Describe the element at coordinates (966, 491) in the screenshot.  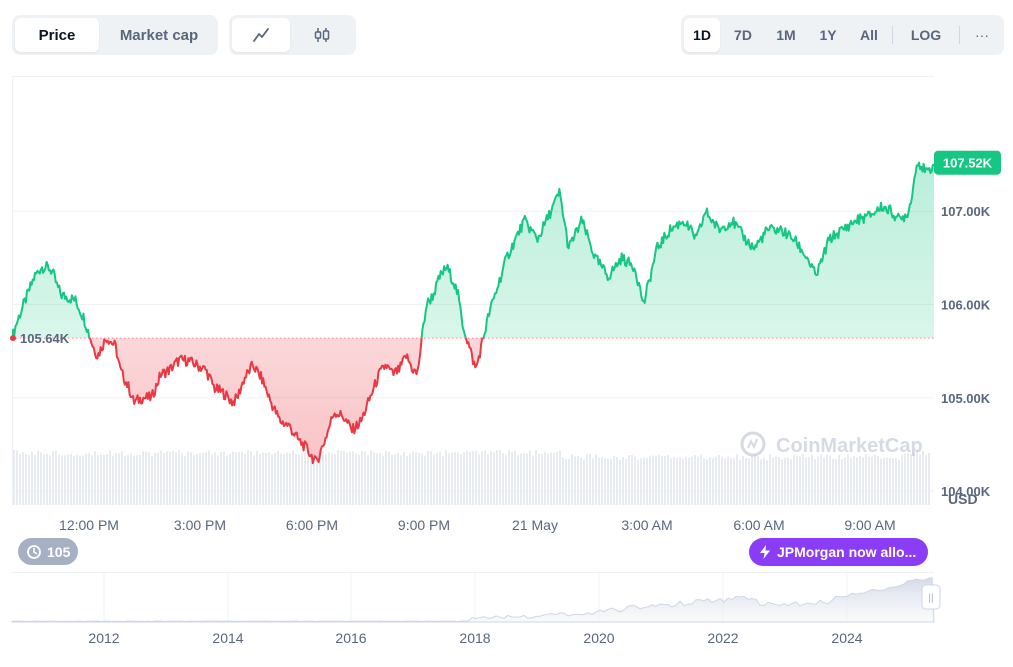
I see `y-tick-label: 104.00K` at that location.